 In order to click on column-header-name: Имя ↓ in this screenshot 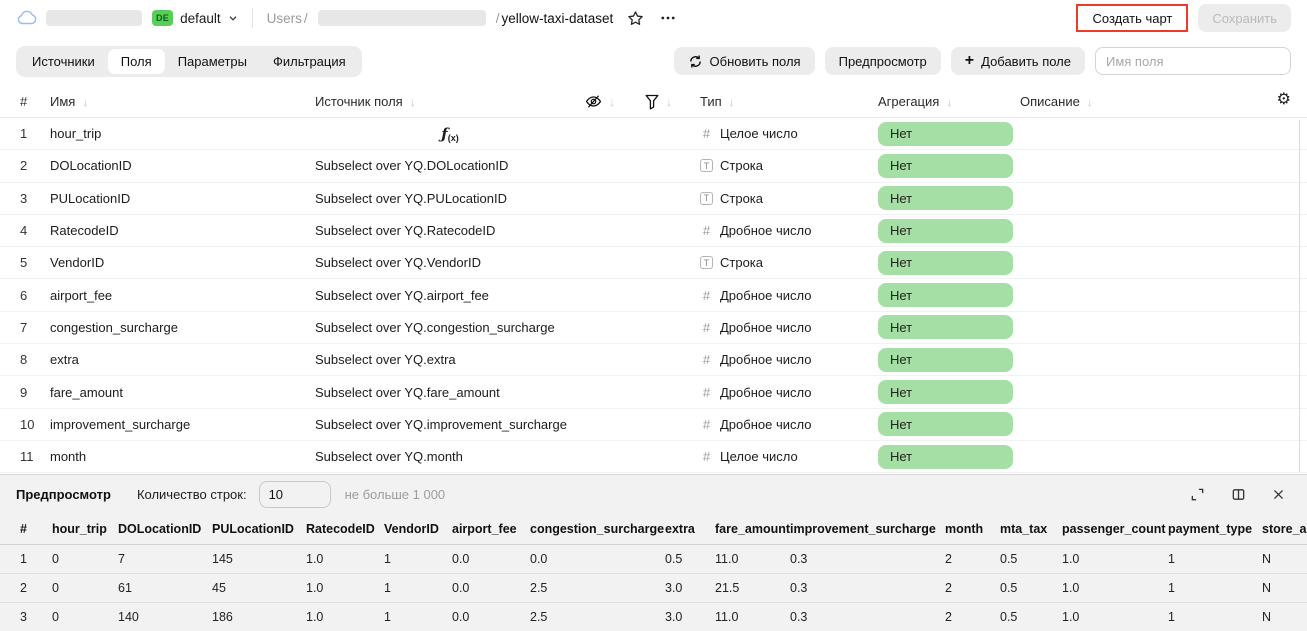, I will do `click(182, 101)`.